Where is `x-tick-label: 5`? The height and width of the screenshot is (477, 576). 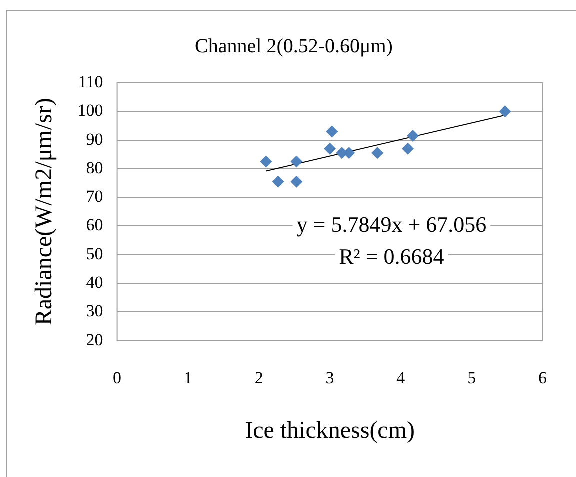 x-tick-label: 5 is located at coordinates (472, 378).